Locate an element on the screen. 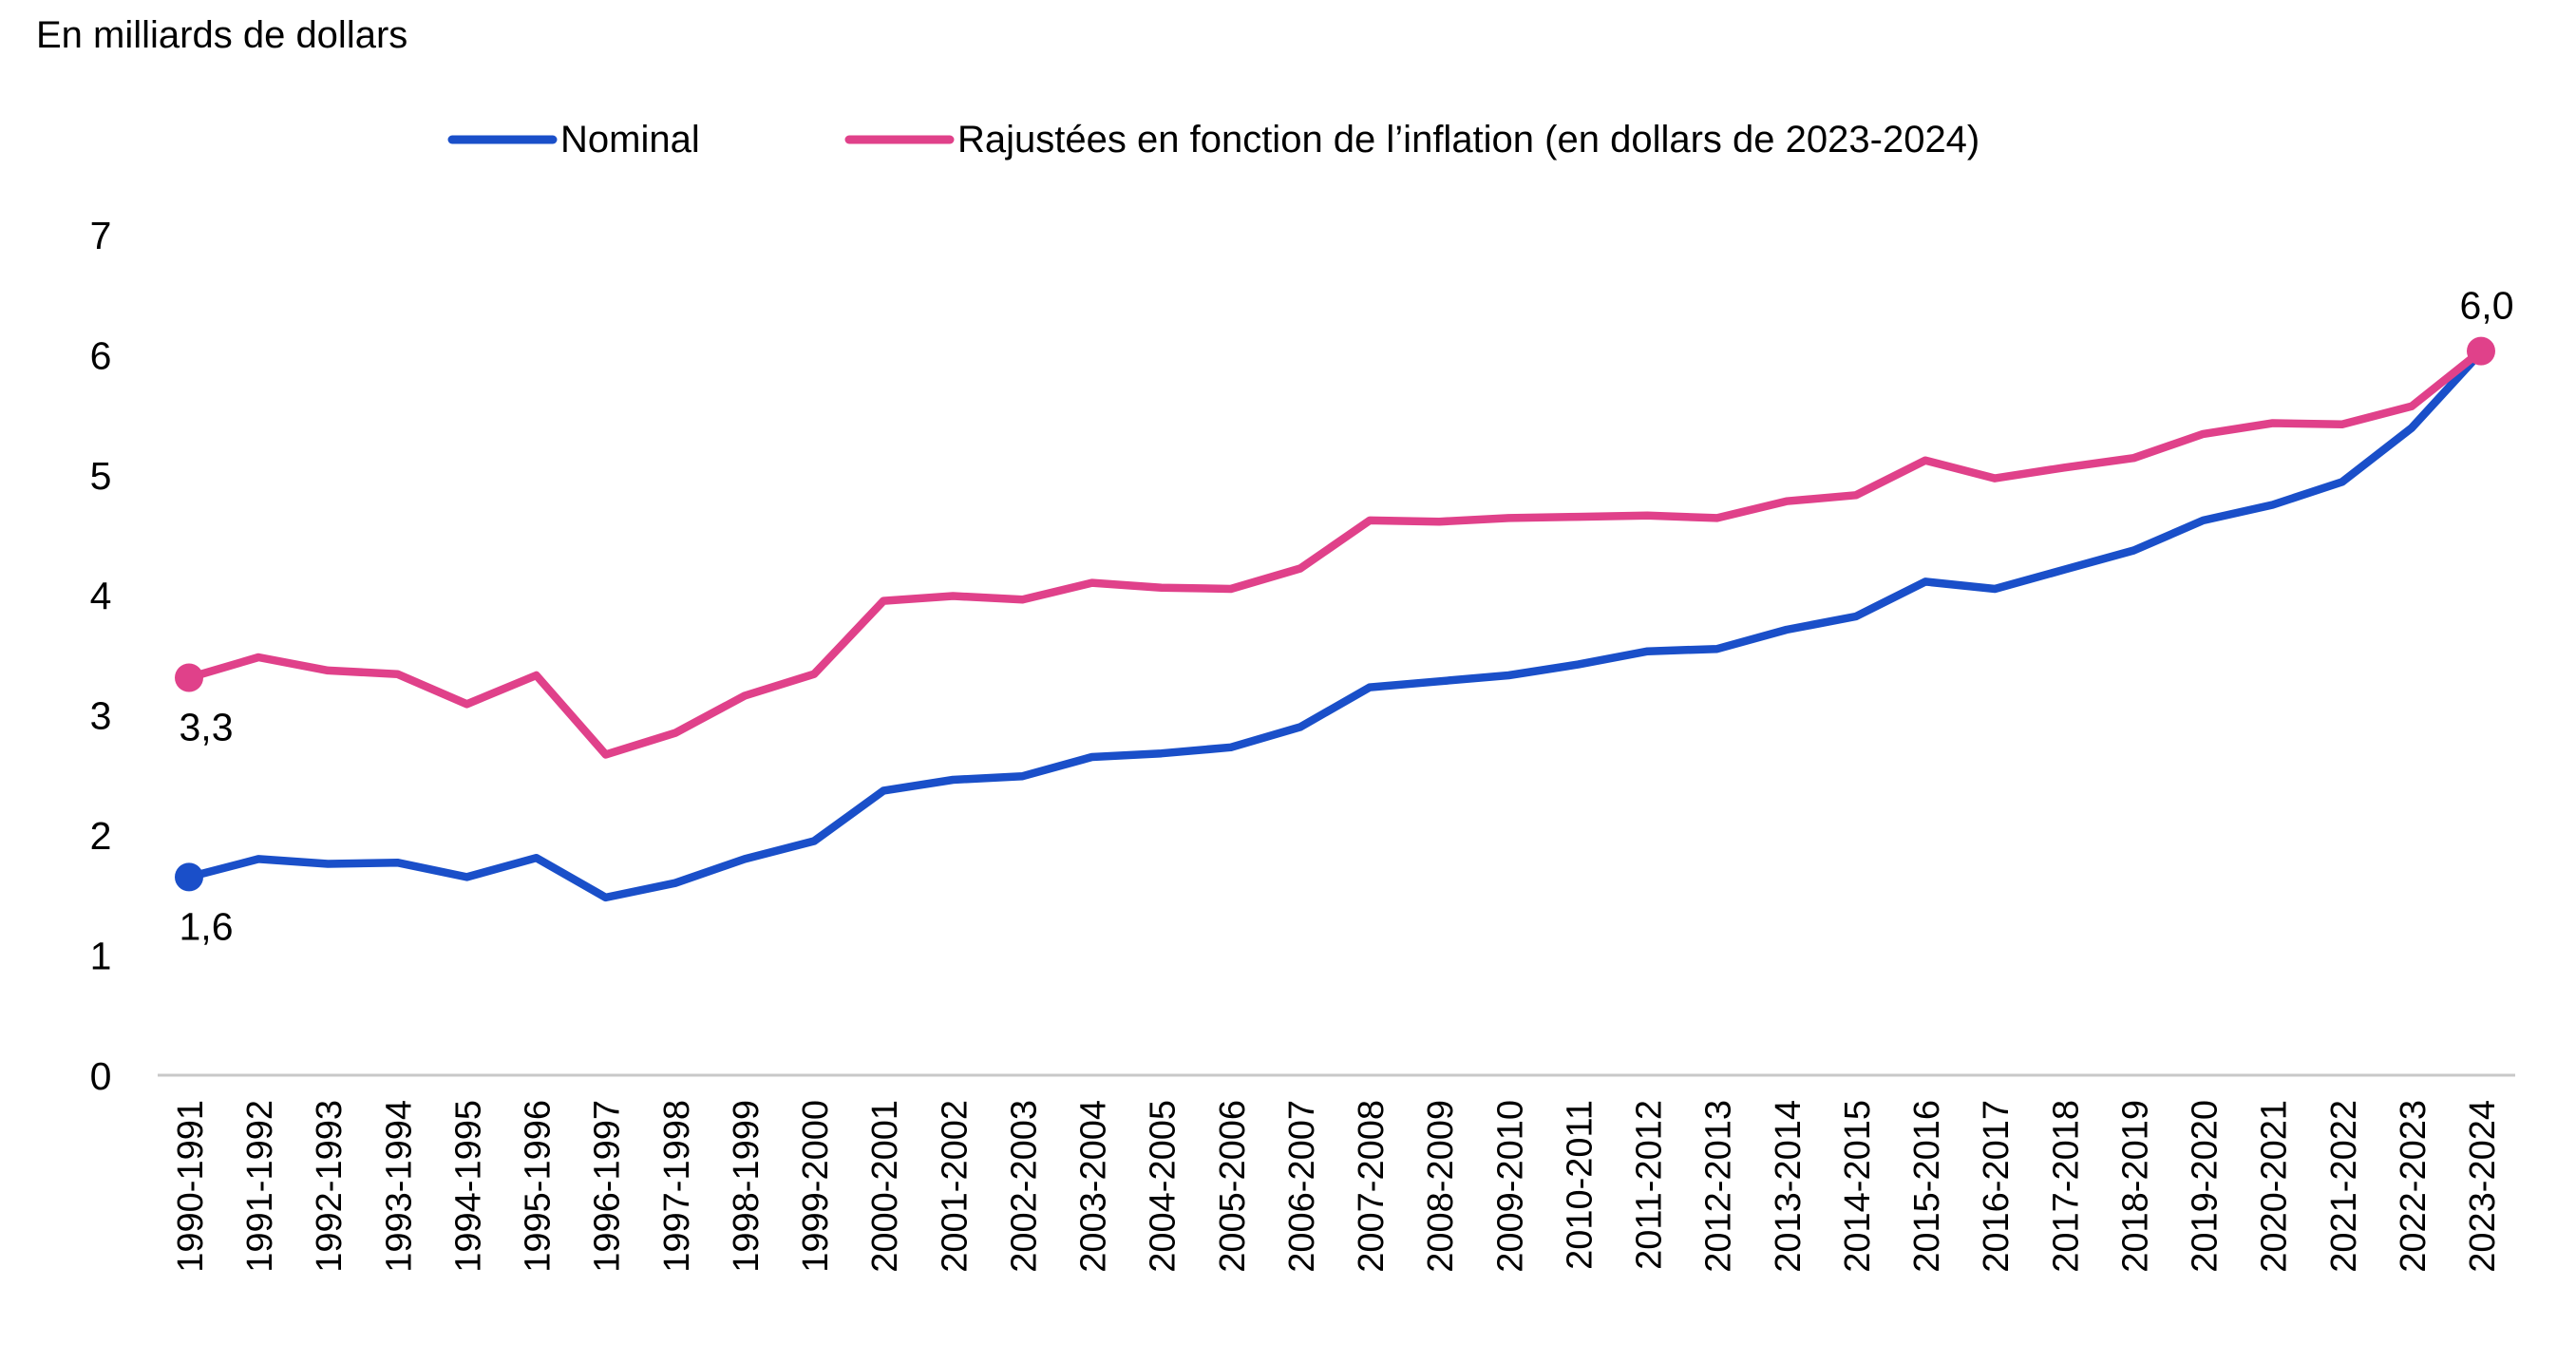  y-tick-label-1: 1 is located at coordinates (101, 956).